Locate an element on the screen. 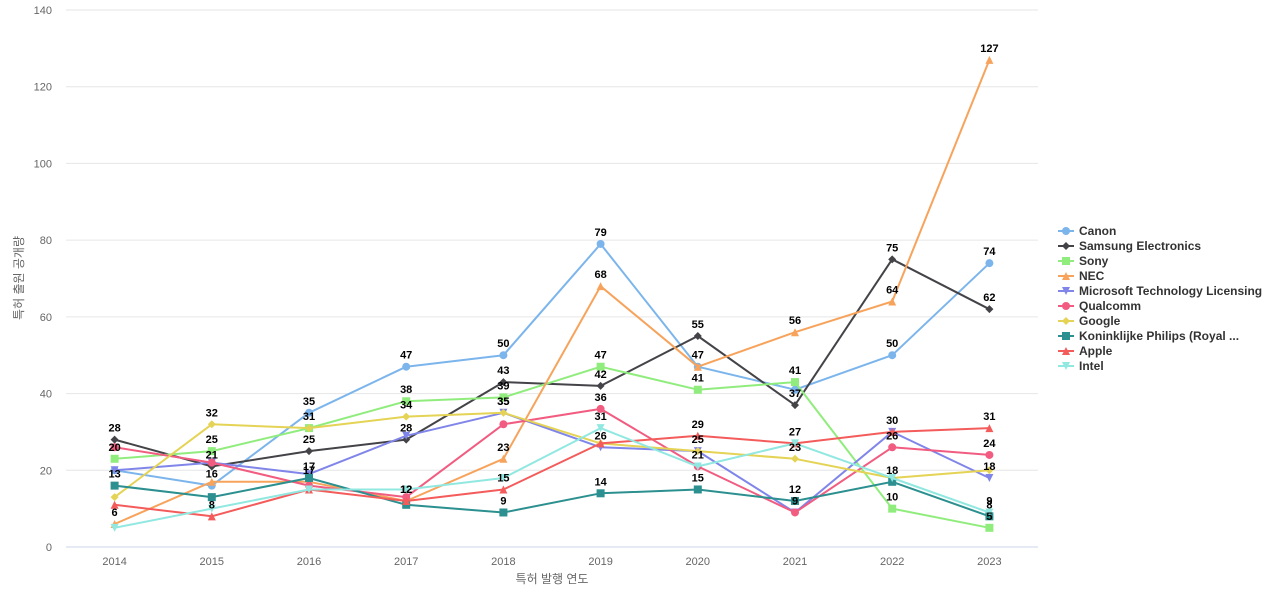 The width and height of the screenshot is (1280, 600). data-label: 5 is located at coordinates (989, 517).